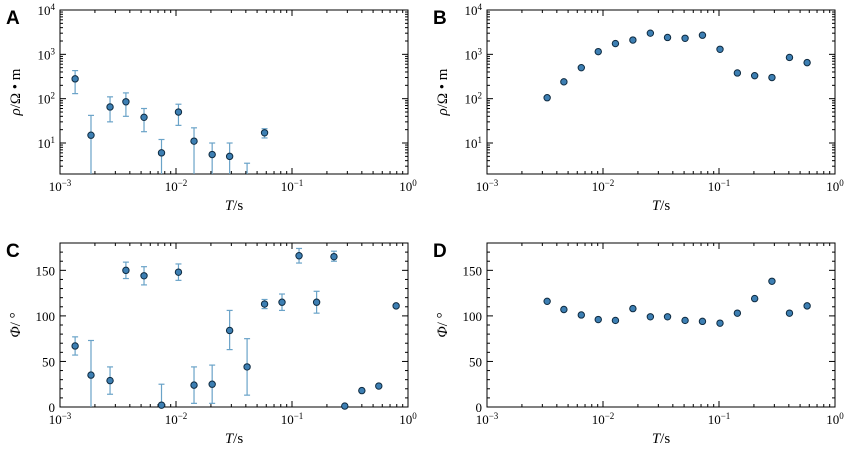 This screenshot has width=851, height=457. I want to click on panel-label: C, so click(13, 251).